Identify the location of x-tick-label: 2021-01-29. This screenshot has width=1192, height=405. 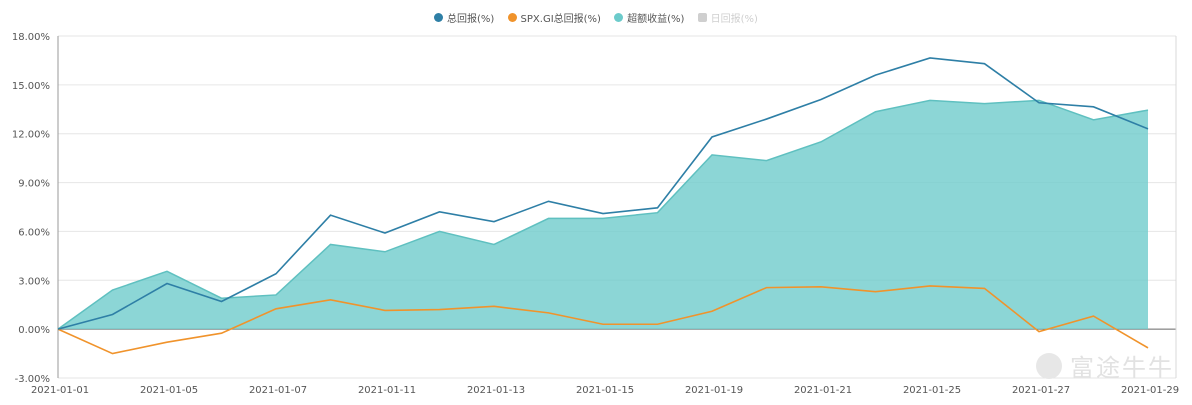
(1150, 390).